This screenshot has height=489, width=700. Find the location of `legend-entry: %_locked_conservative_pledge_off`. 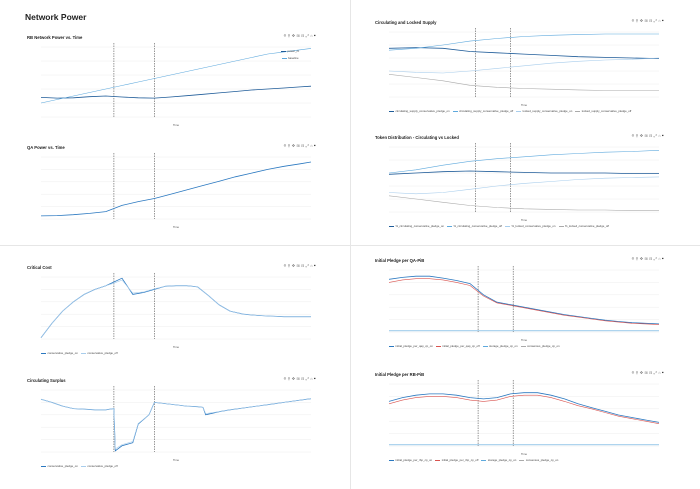

legend-entry: %_locked_conservative_pledge_off is located at coordinates (583, 226).